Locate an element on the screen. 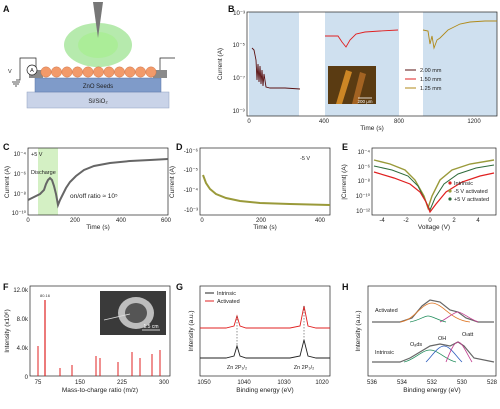 Image resolution: width=500 pixels, height=409 pixels. y-tick-c-2: 10⁻⁶ is located at coordinates (20, 174).